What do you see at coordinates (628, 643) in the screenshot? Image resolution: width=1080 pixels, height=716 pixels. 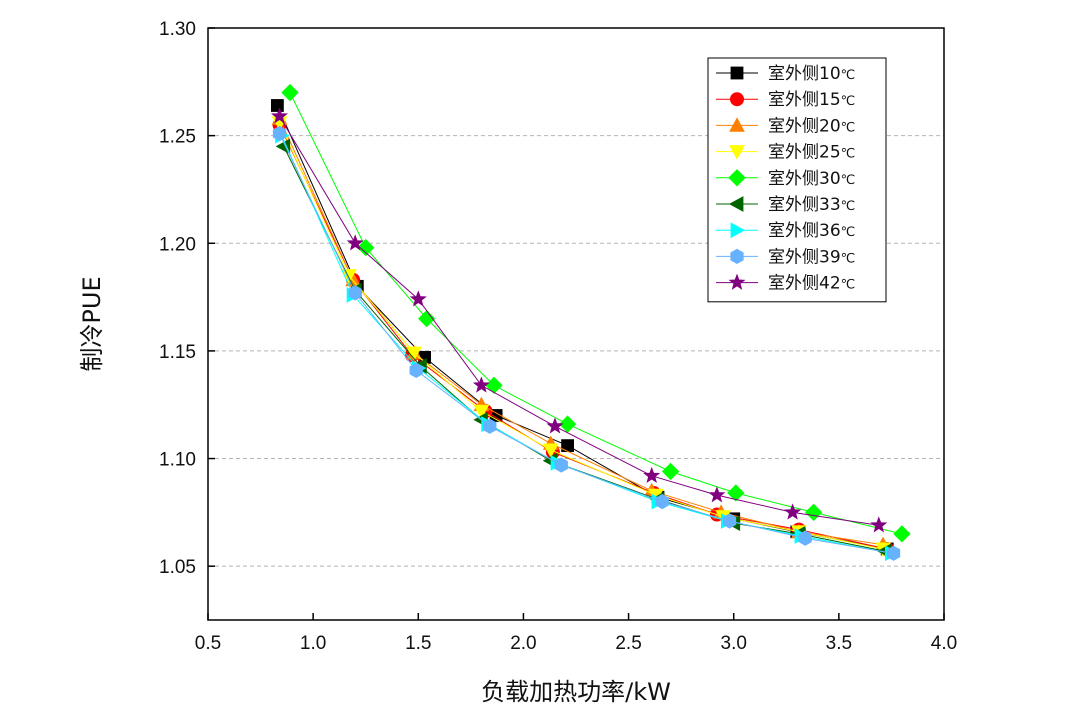 I see `x-tick-label: 2.5` at bounding box center [628, 643].